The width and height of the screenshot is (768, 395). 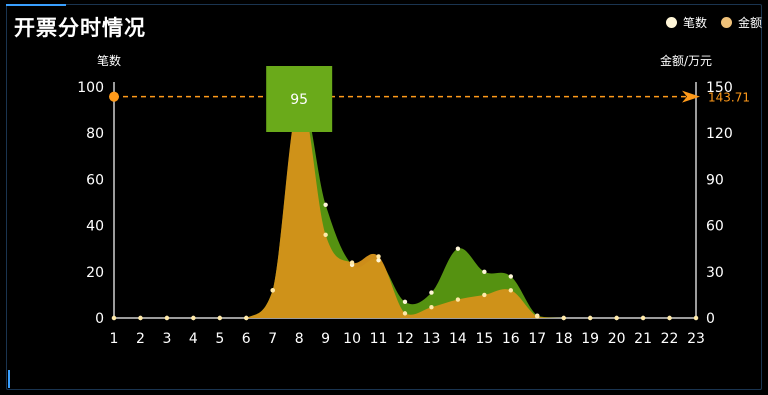 What do you see at coordinates (719, 134) in the screenshot?
I see `y-right-tick-label: 120` at bounding box center [719, 134].